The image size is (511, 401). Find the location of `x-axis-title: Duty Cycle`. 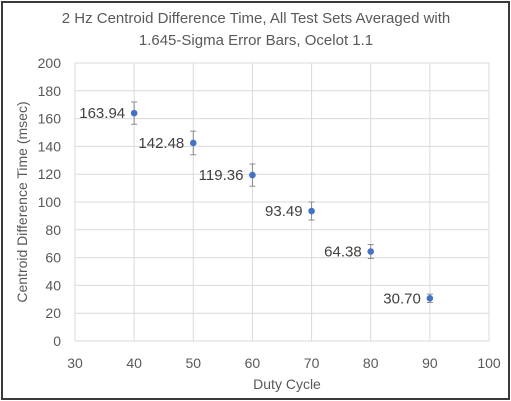

x-axis-title: Duty Cycle is located at coordinates (287, 384).